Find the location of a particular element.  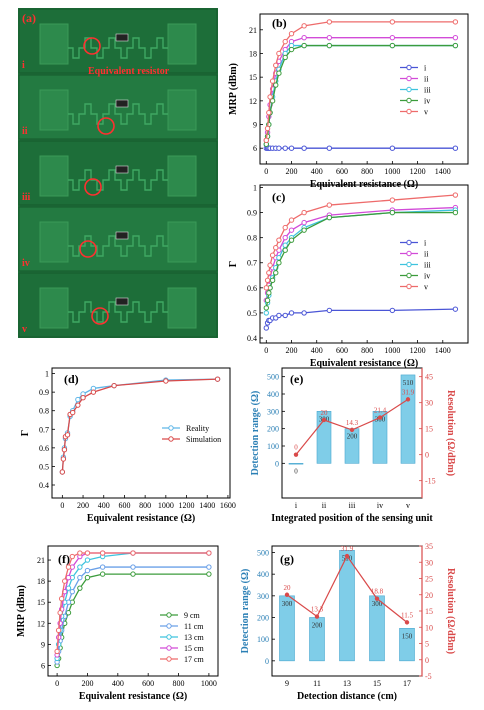

position-label-iv: iv is located at coordinates (26, 263).